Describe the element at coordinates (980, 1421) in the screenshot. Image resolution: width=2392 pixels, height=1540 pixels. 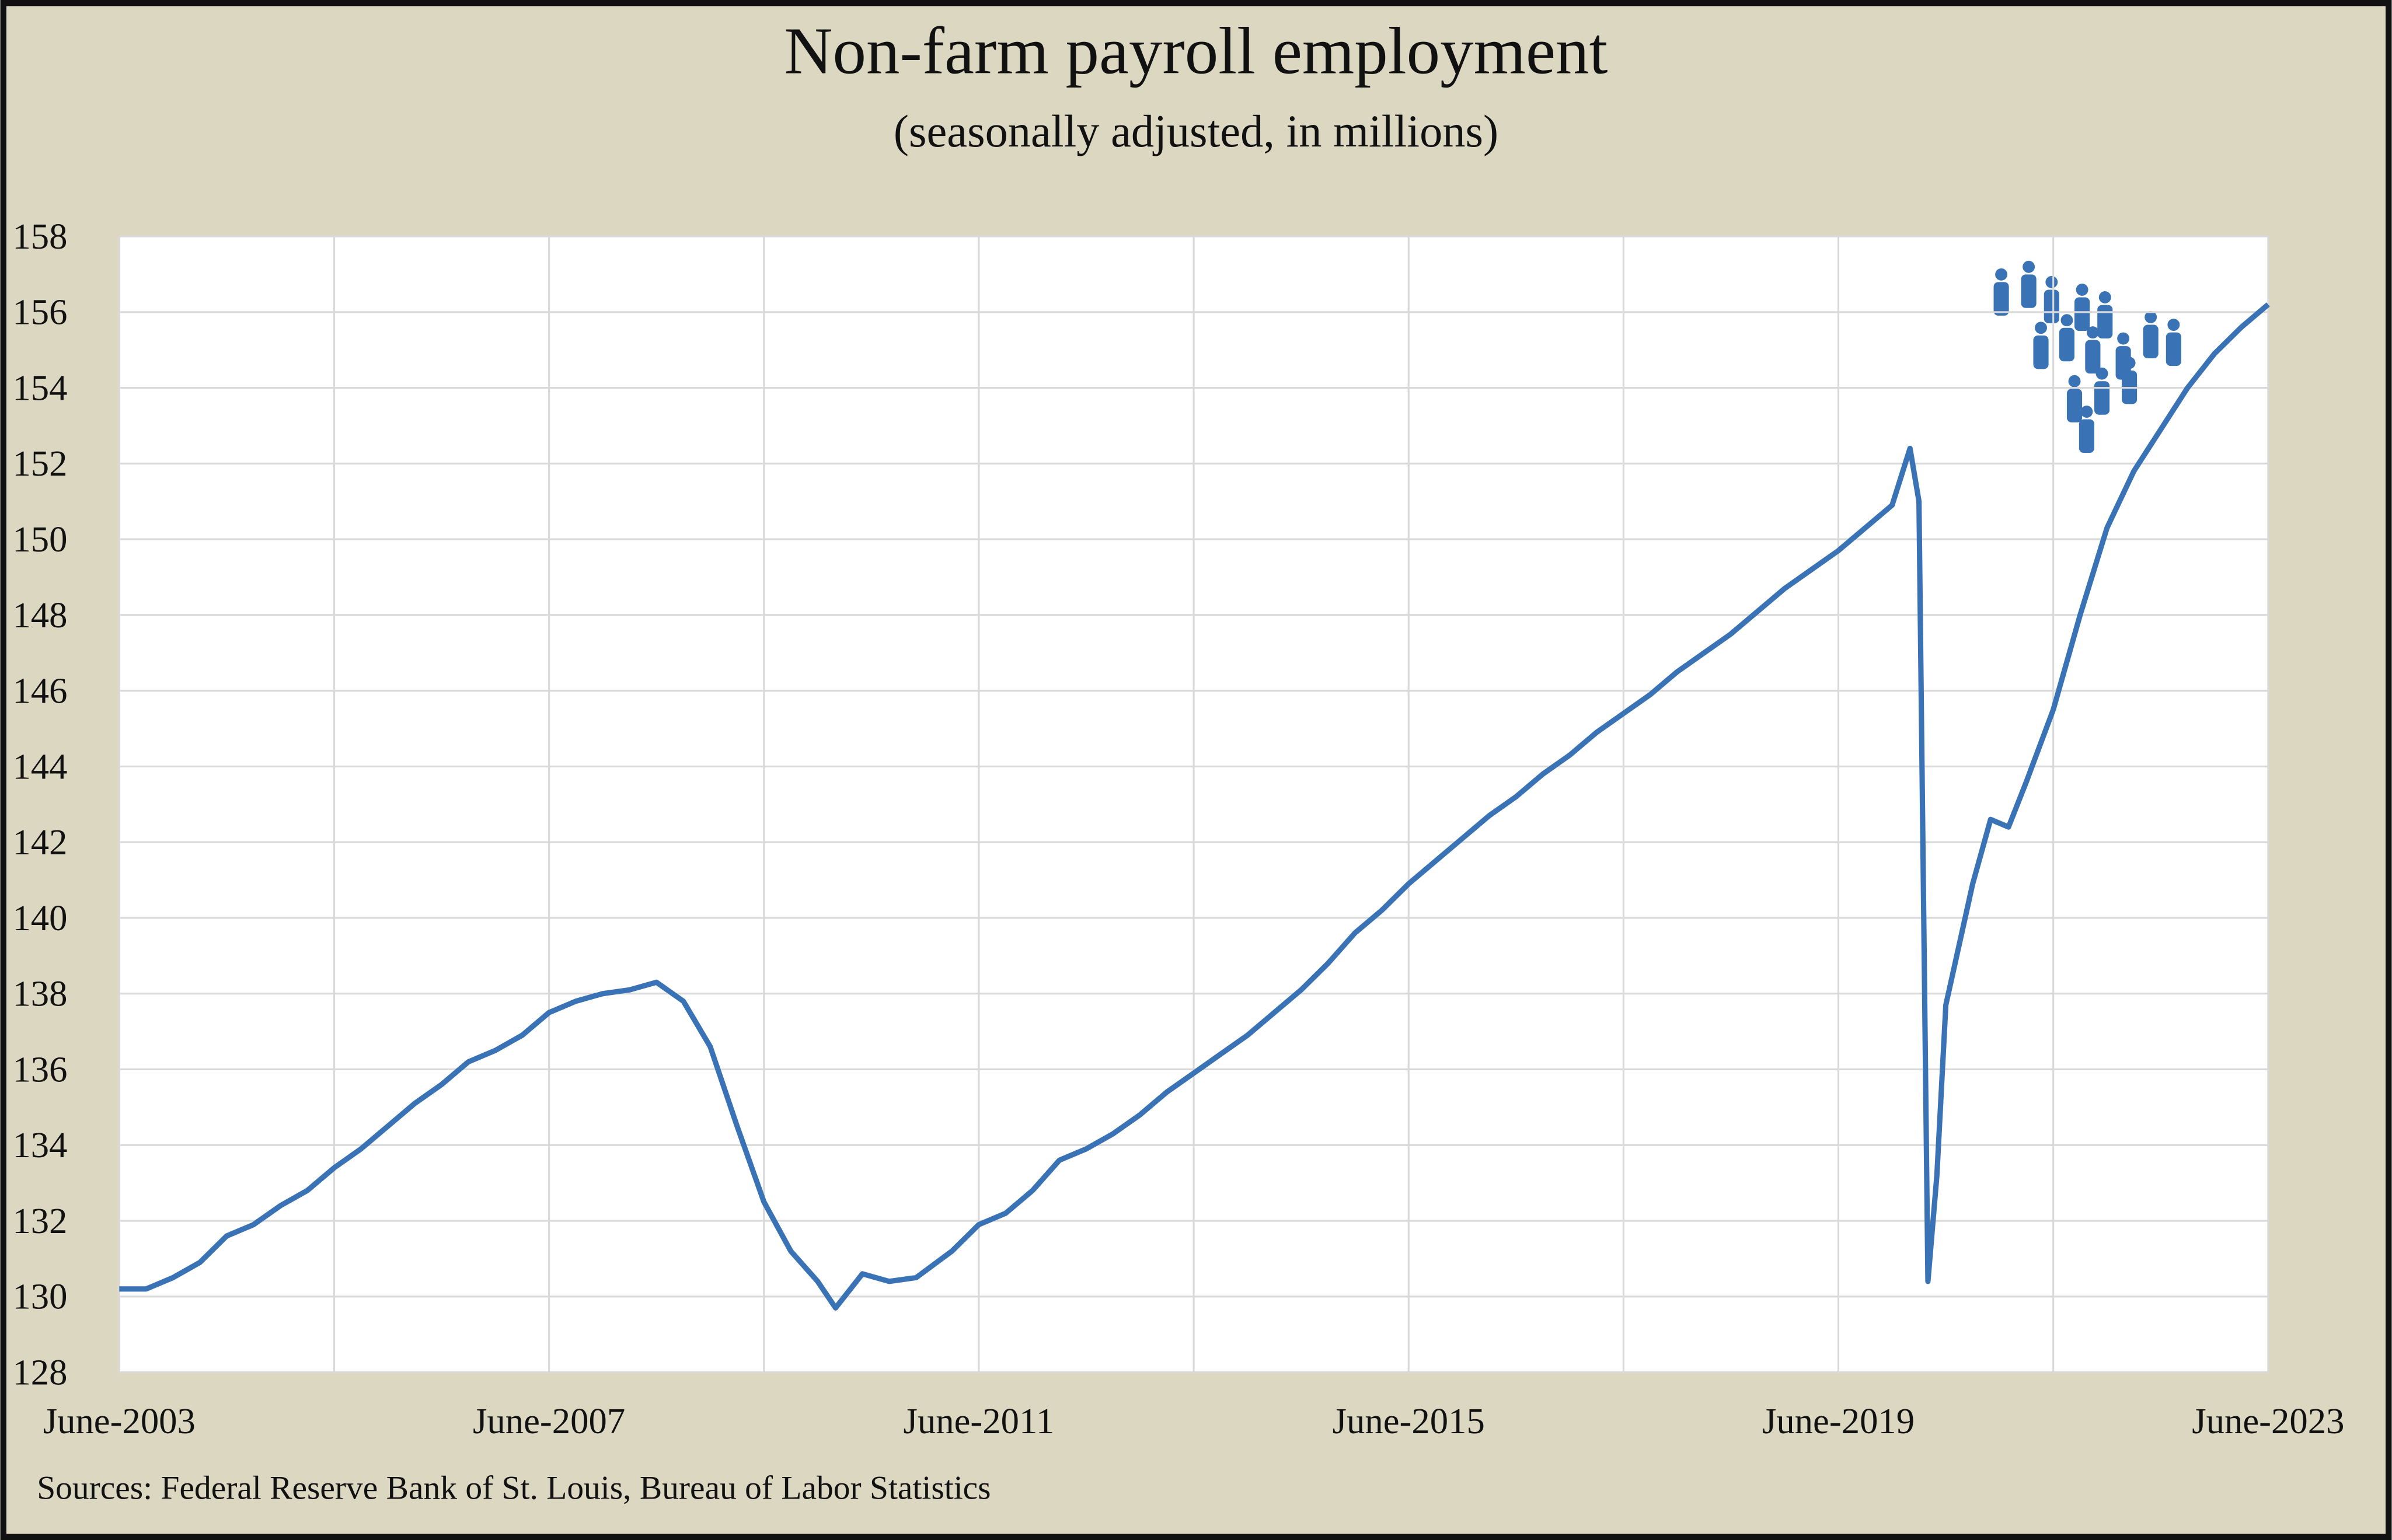
I see `x-tick-label: June-2011` at that location.